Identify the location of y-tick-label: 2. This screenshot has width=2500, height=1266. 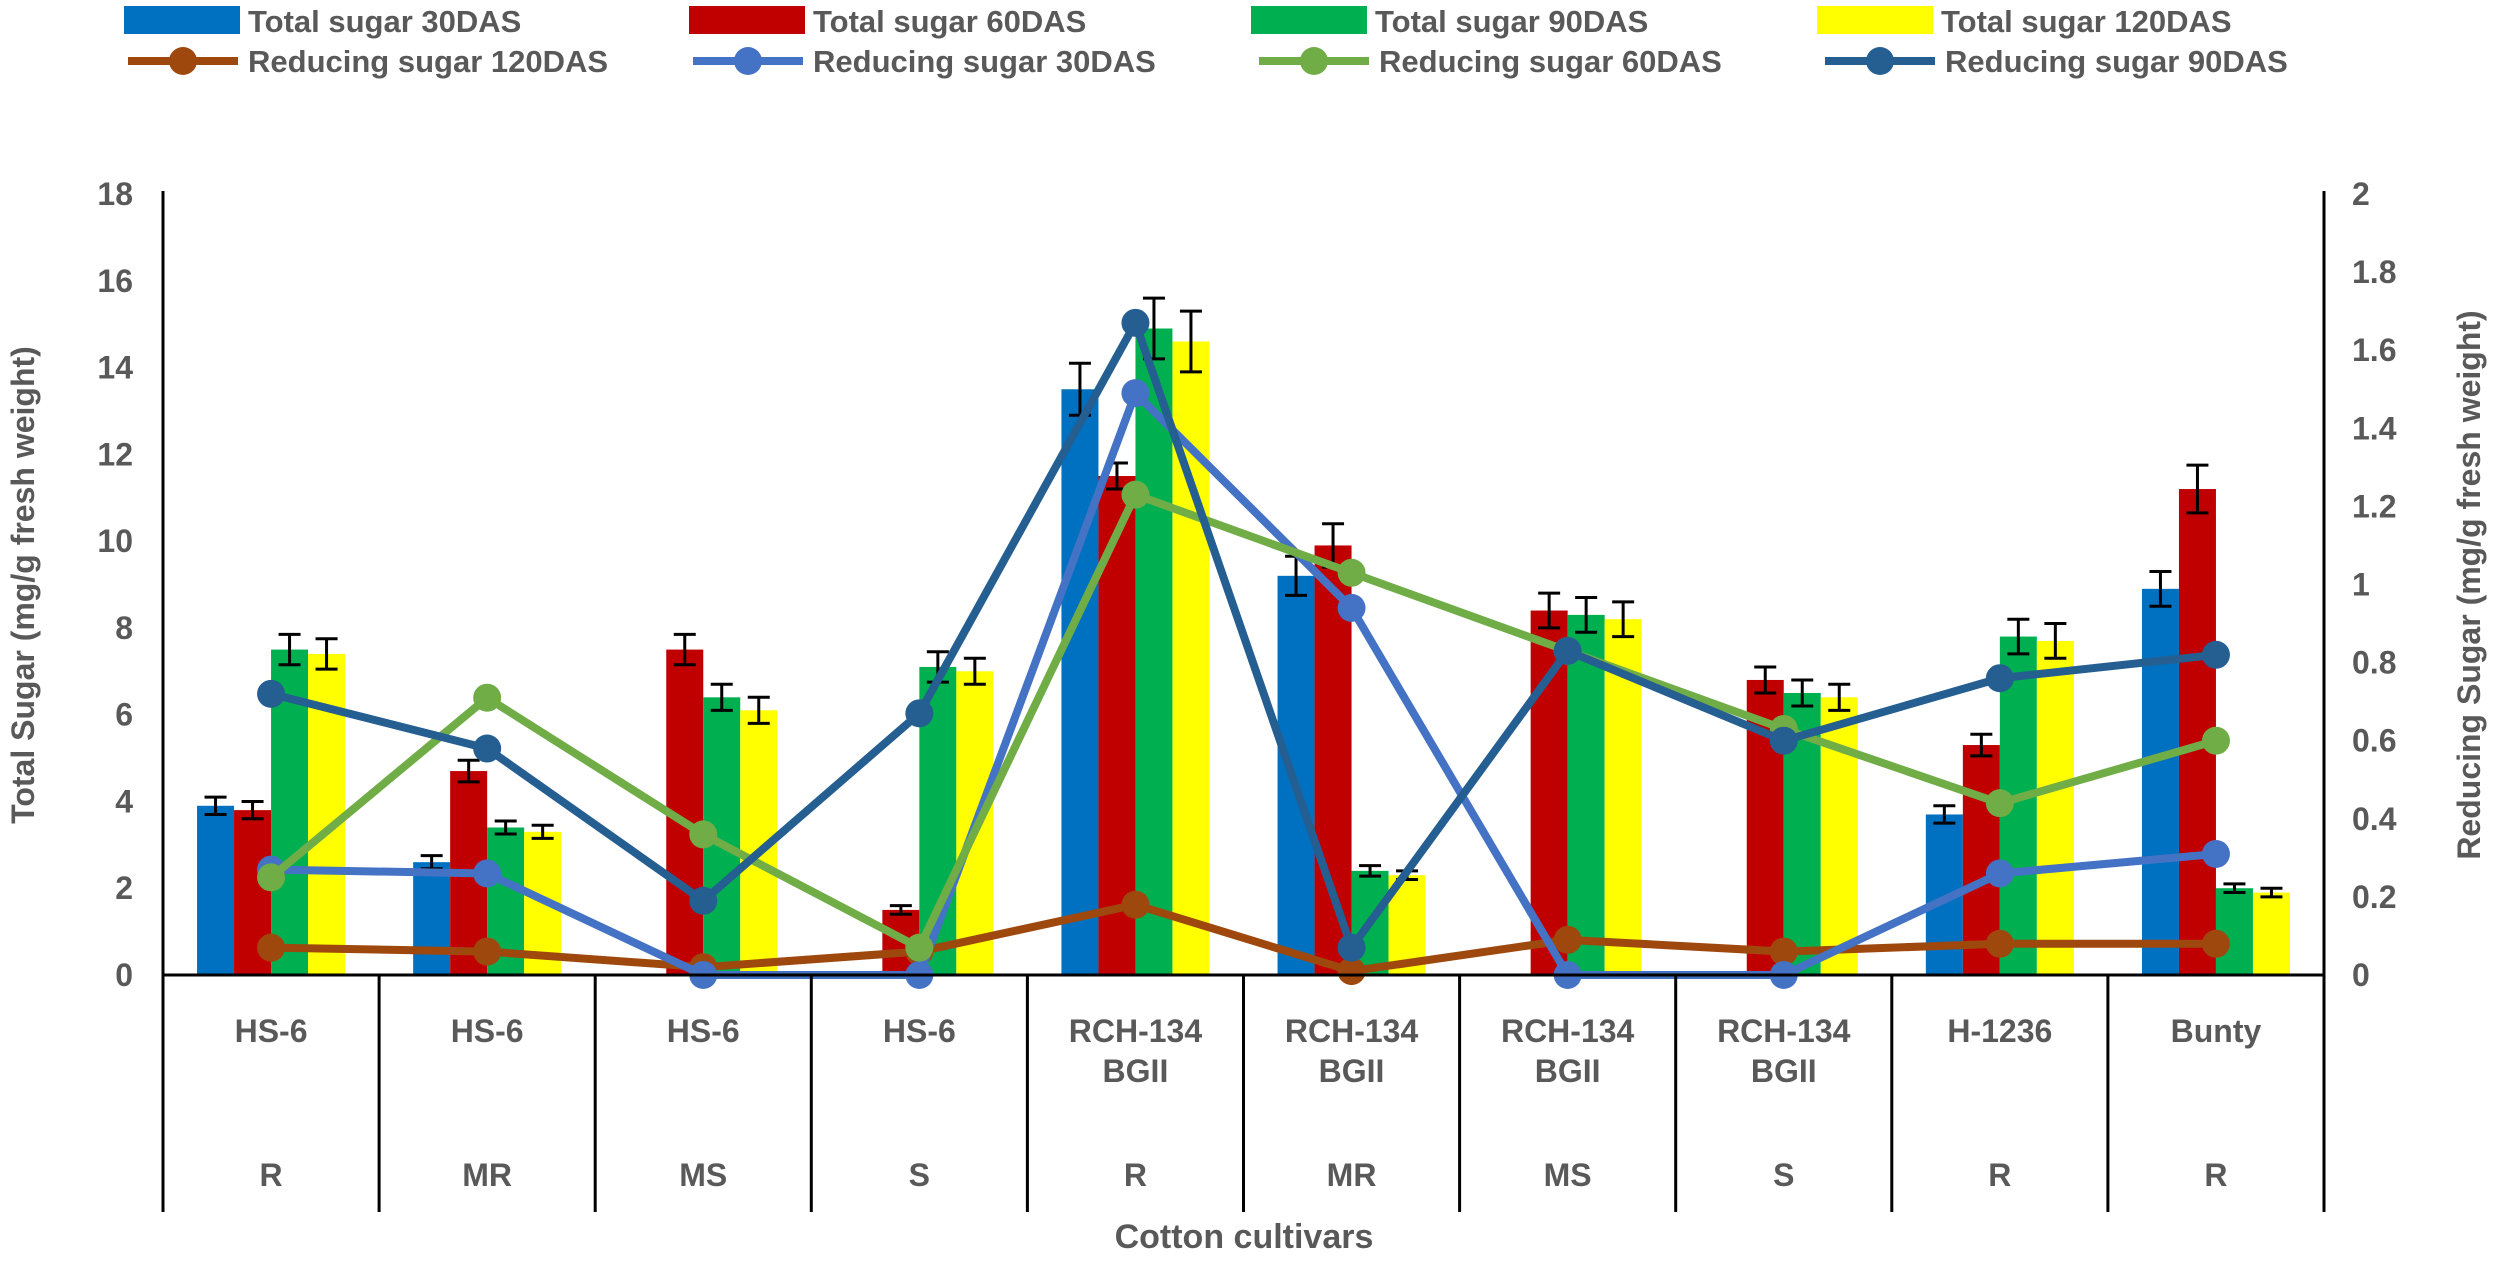
(124, 888).